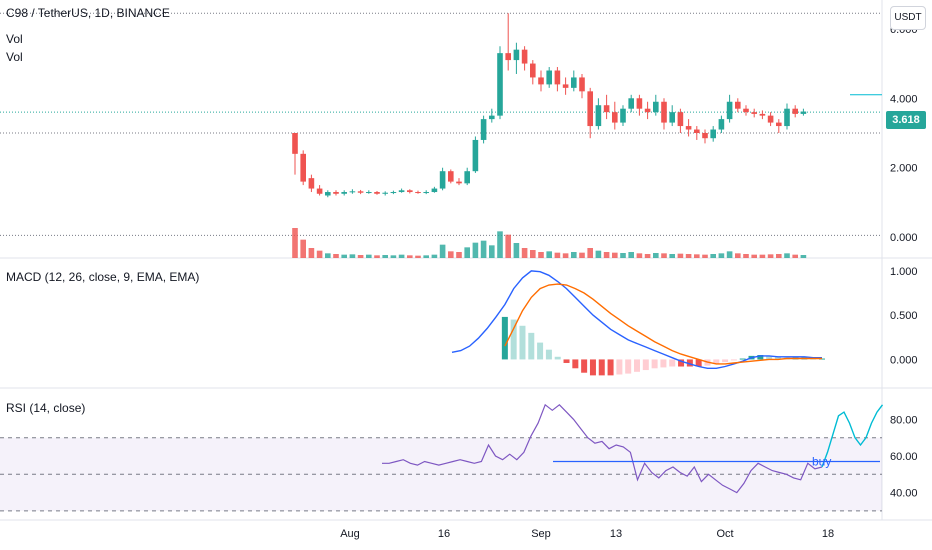 This screenshot has width=932, height=550. What do you see at coordinates (852, 436) in the screenshot?
I see `rsi-projection-line` at bounding box center [852, 436].